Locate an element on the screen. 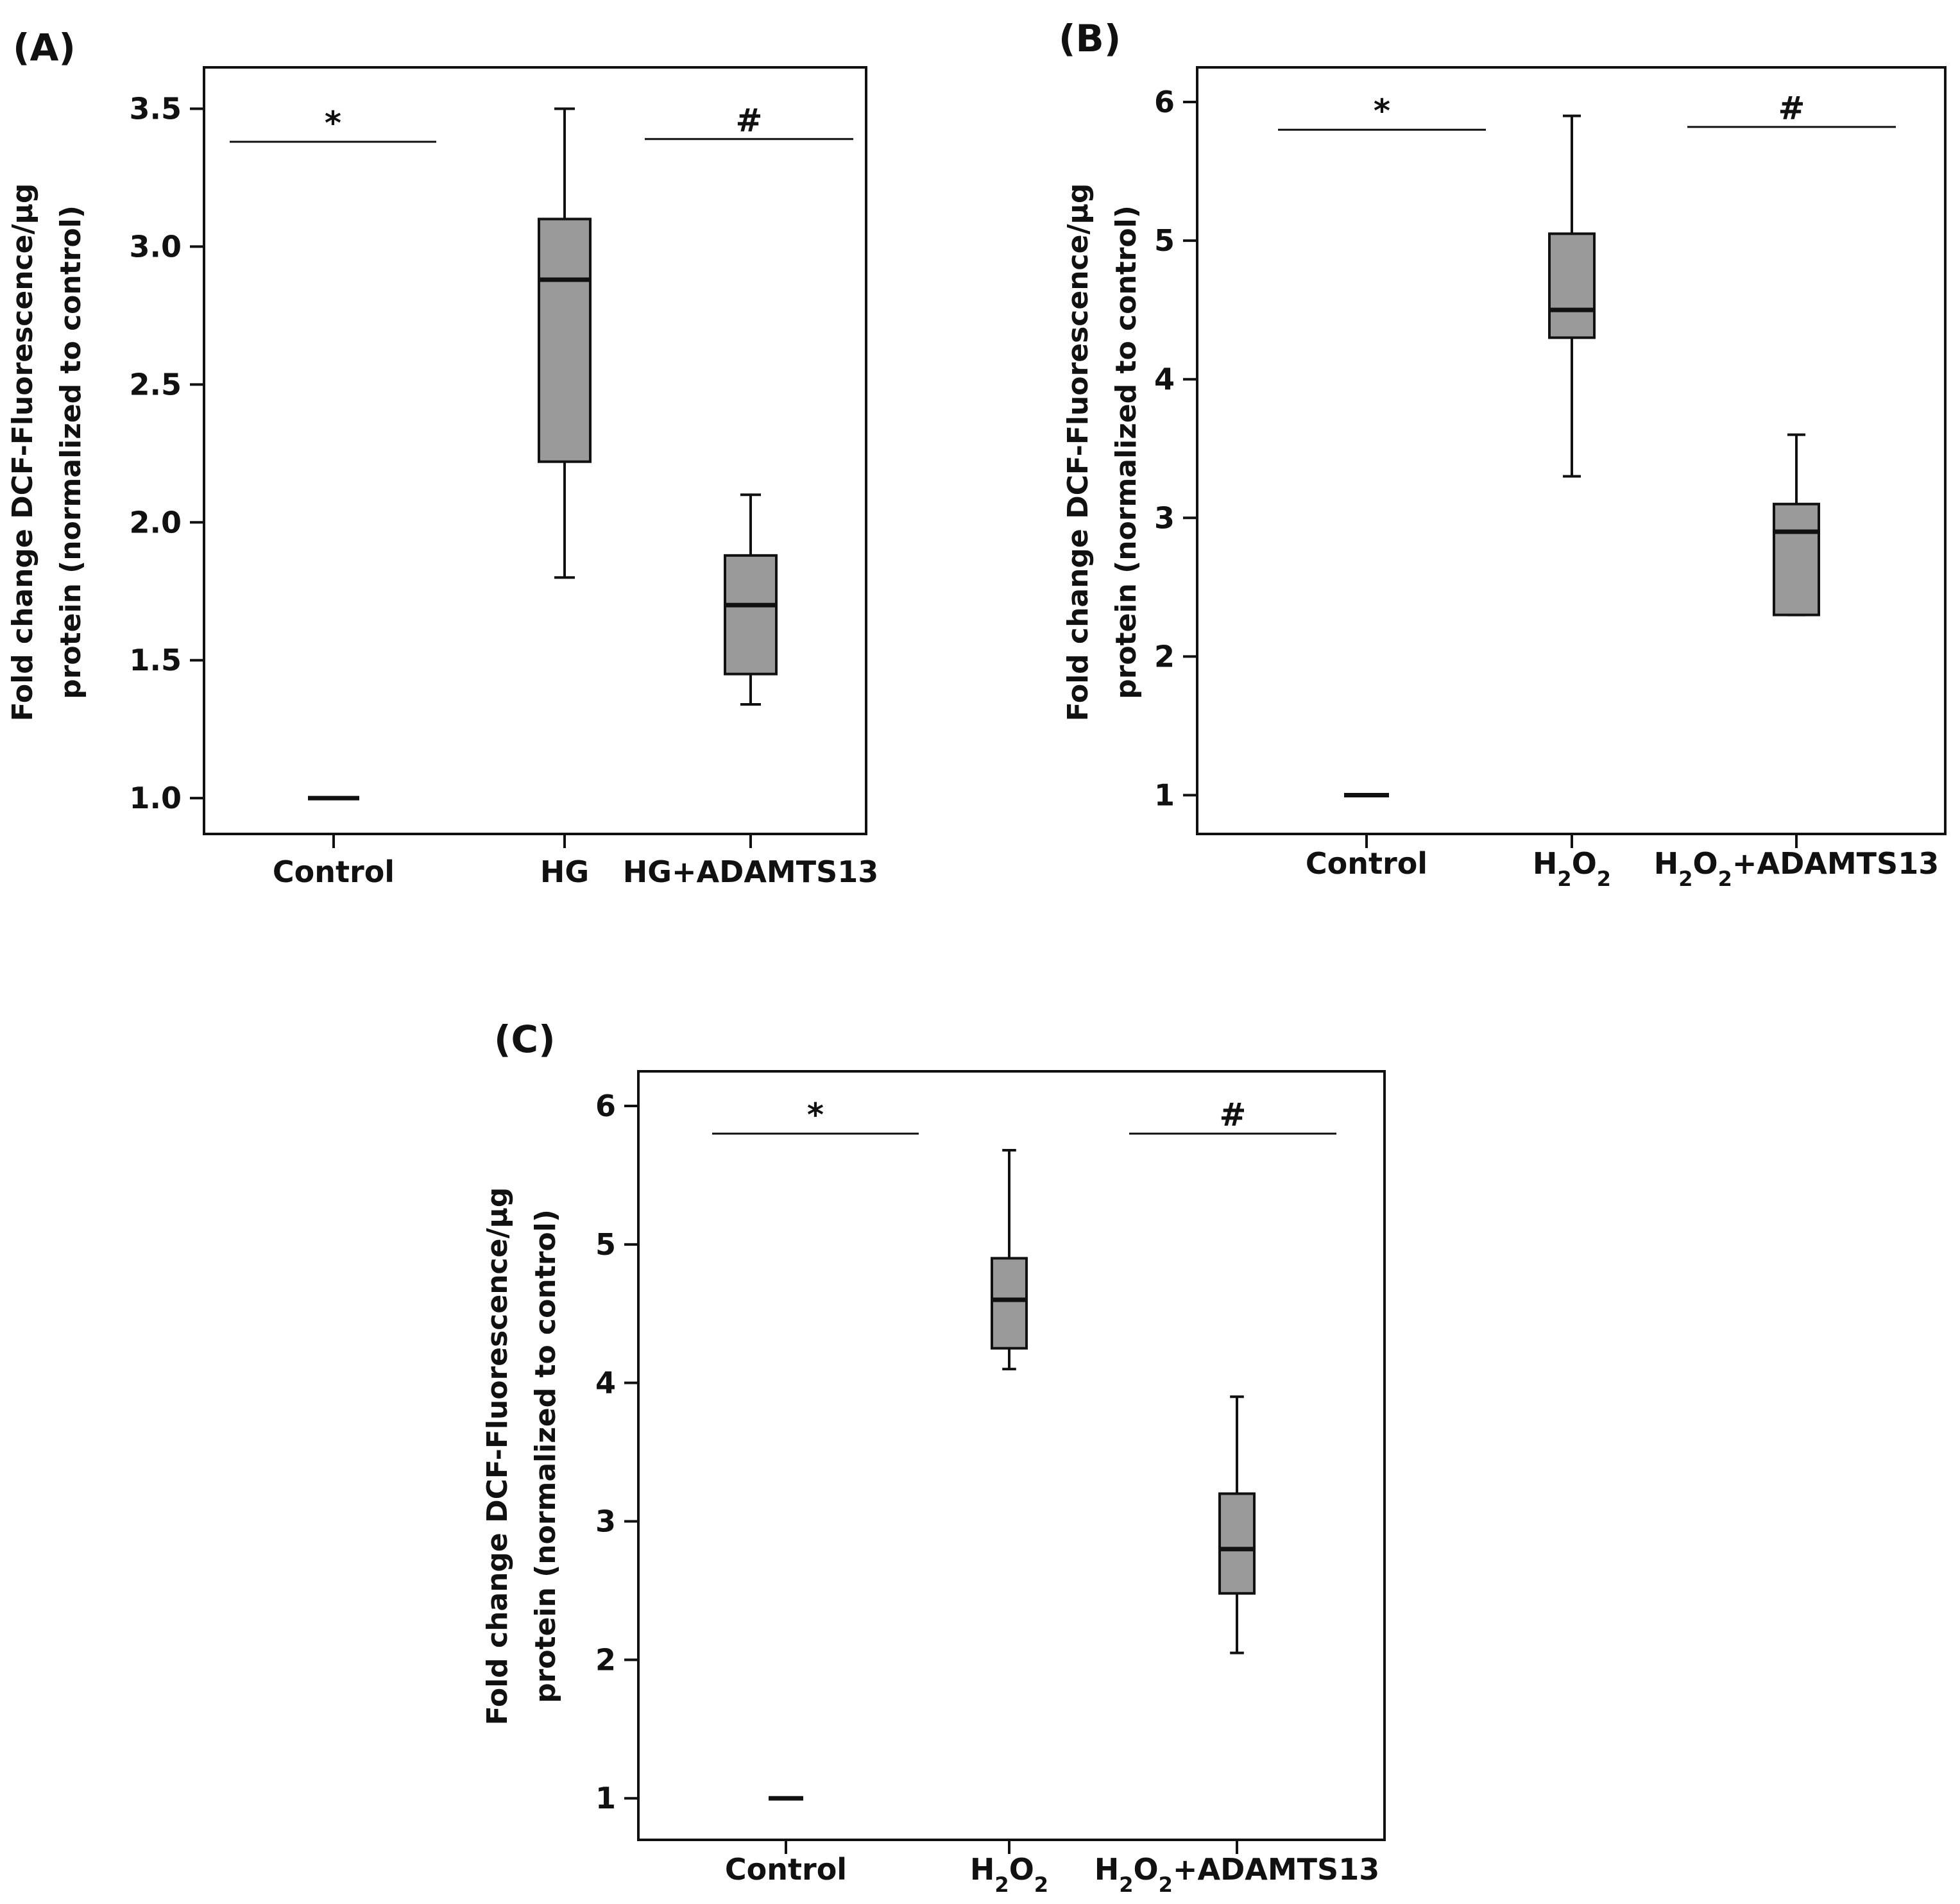 The image size is (1960, 1904). panel-label: (A) is located at coordinates (44, 47).